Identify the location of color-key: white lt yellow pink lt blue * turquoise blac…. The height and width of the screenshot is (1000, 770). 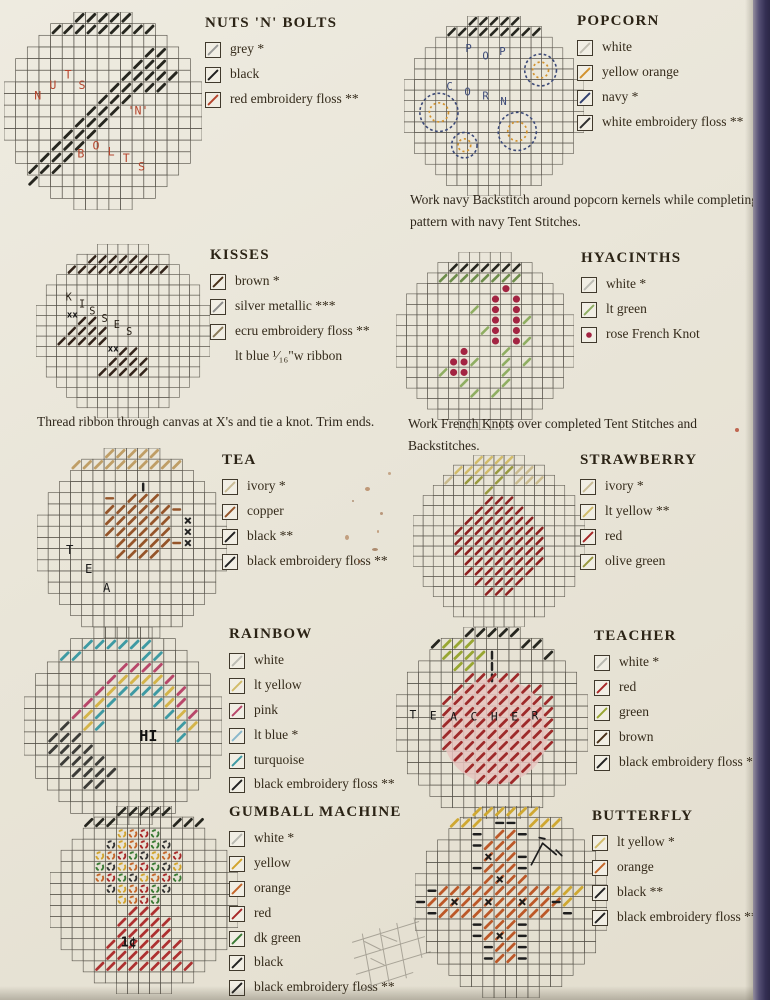
(318, 722).